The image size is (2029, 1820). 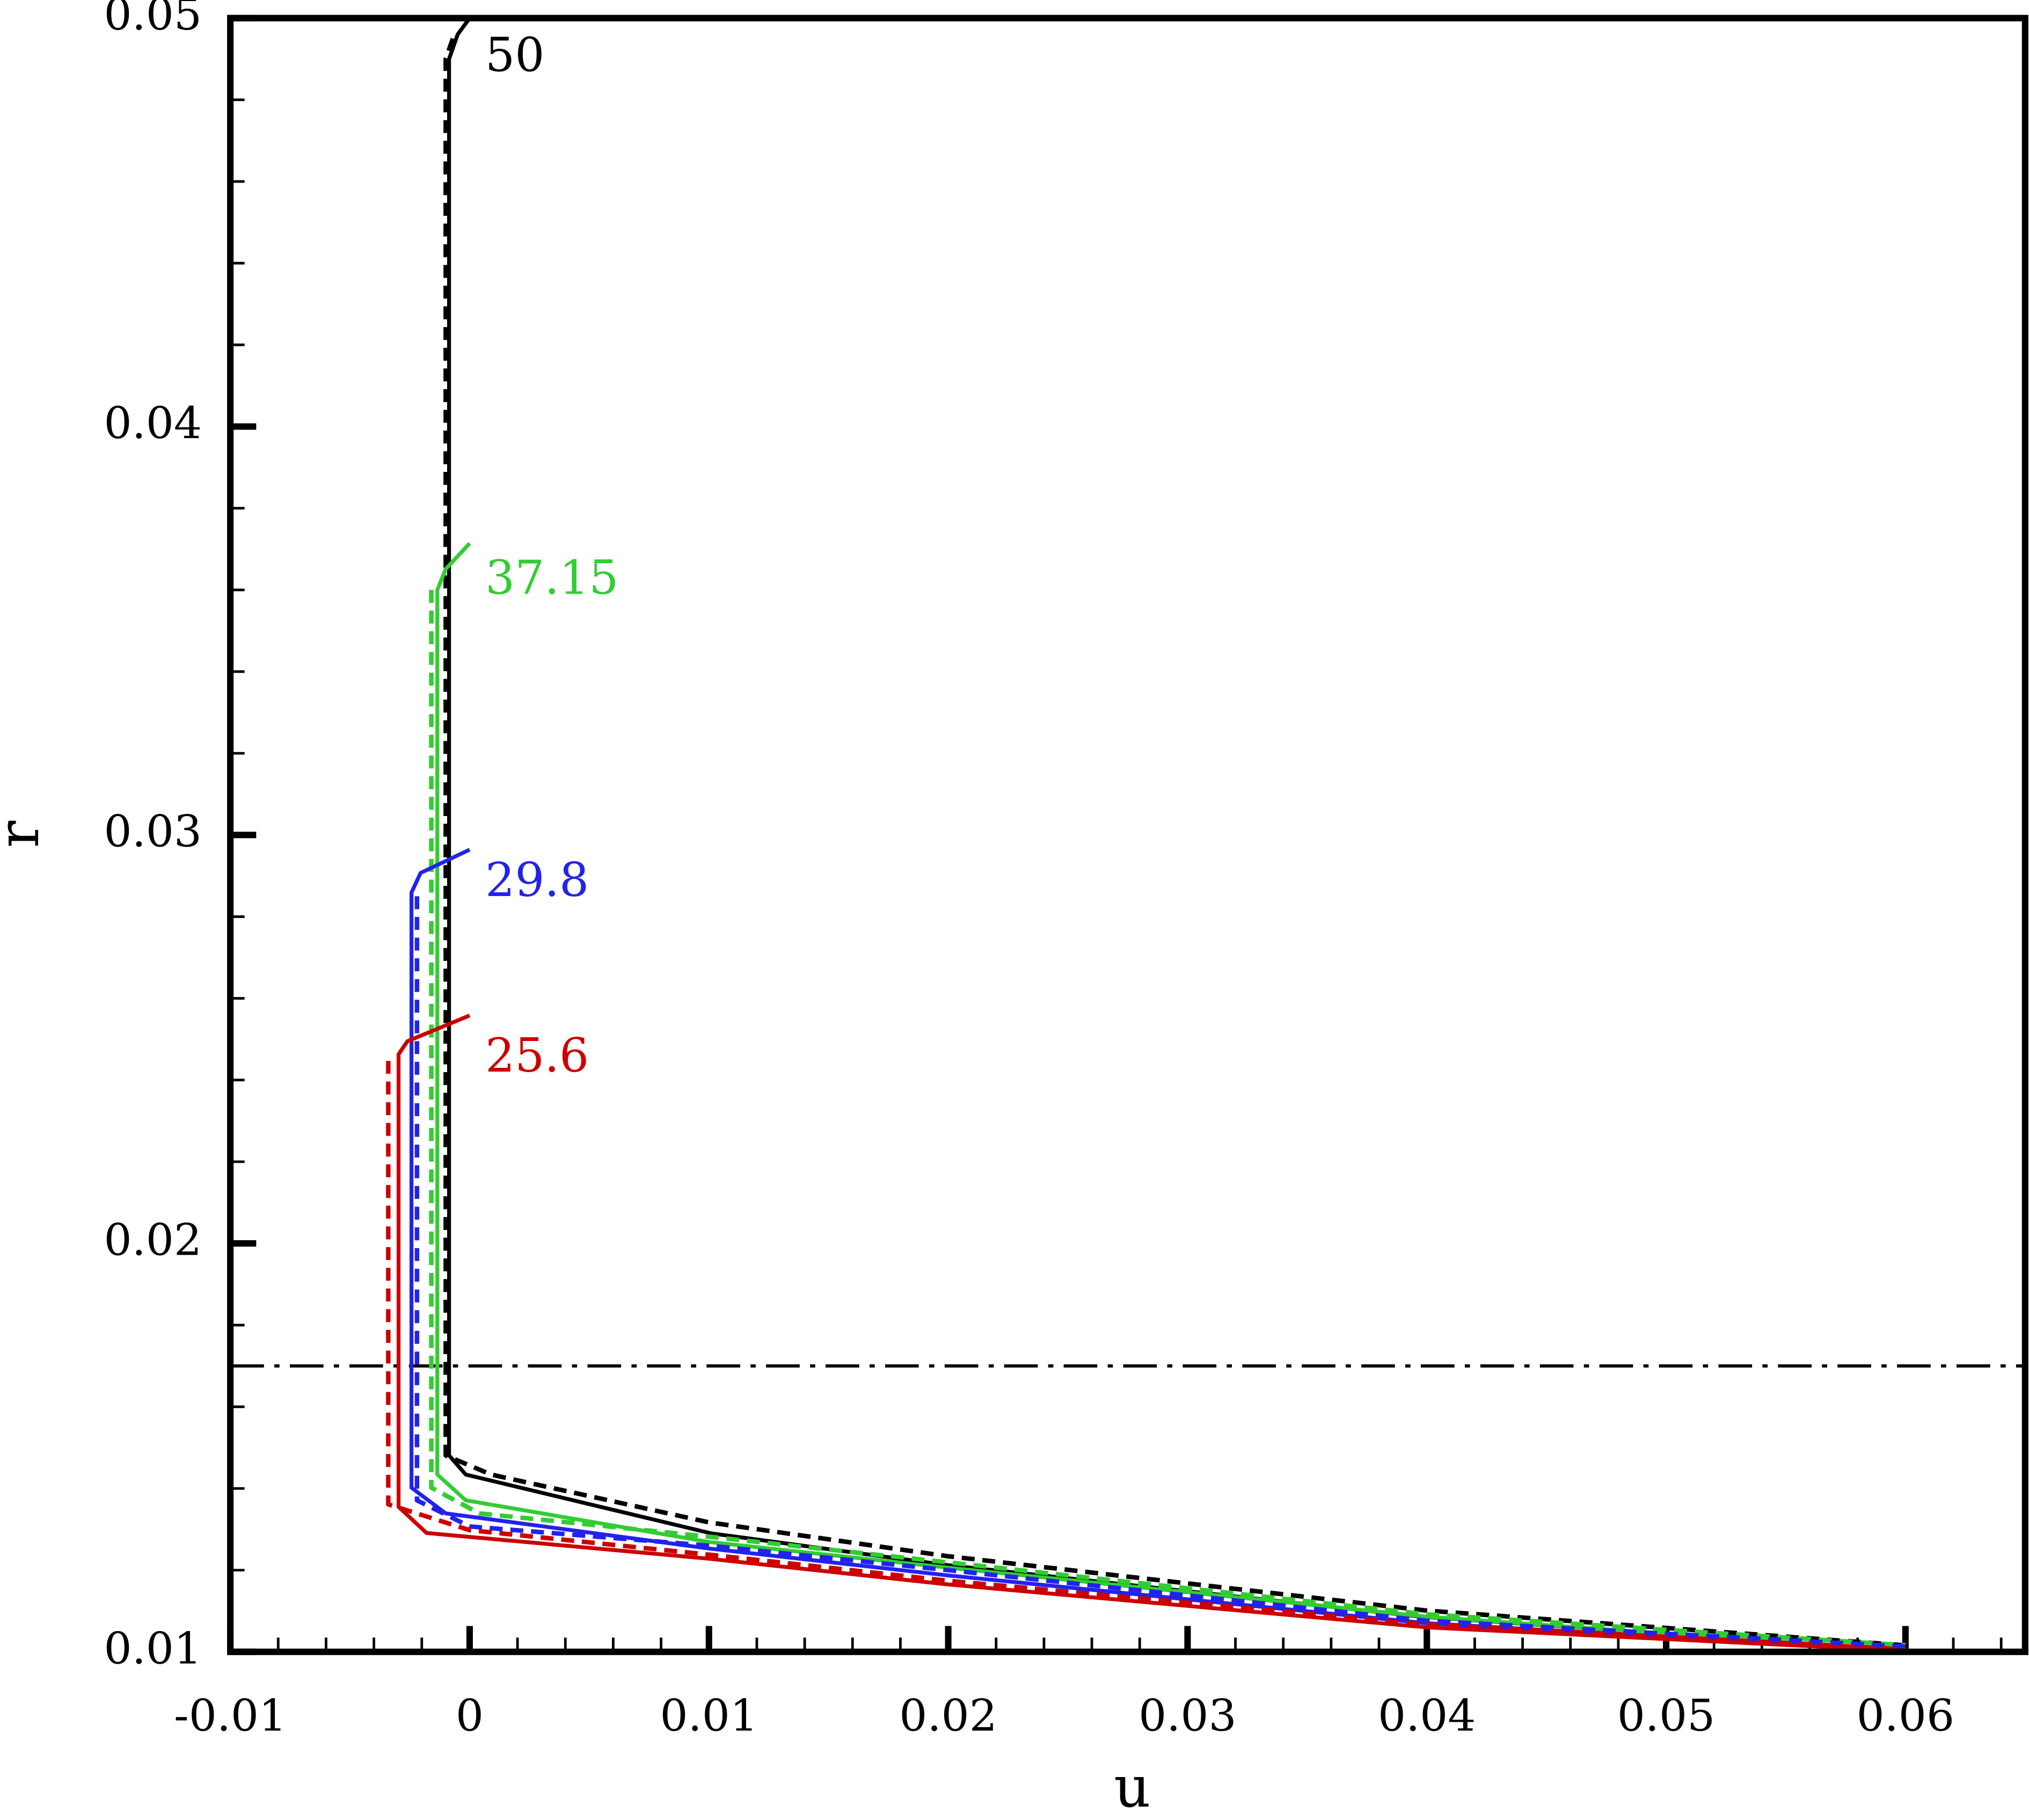 I want to click on curve-annotation: 37.15, so click(x=551, y=578).